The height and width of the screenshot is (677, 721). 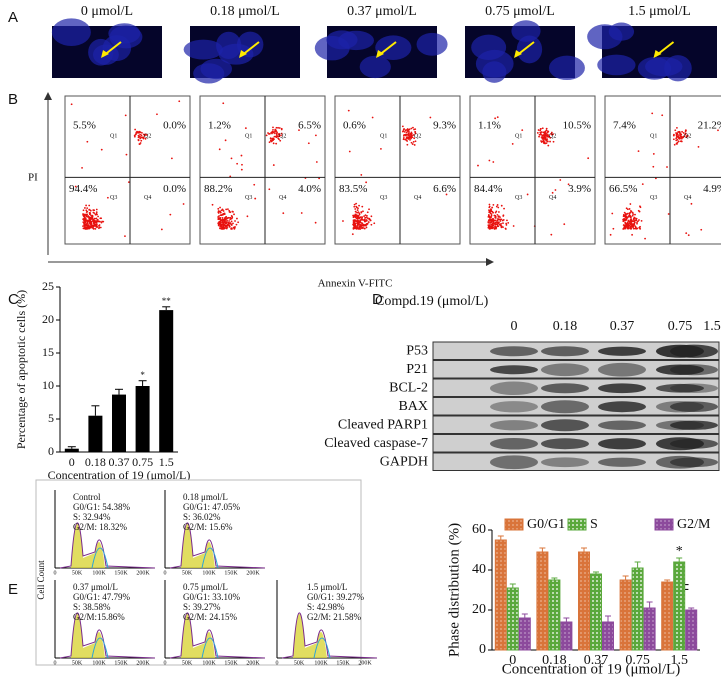 I want to click on histogram-line, so click(x=217, y=545).